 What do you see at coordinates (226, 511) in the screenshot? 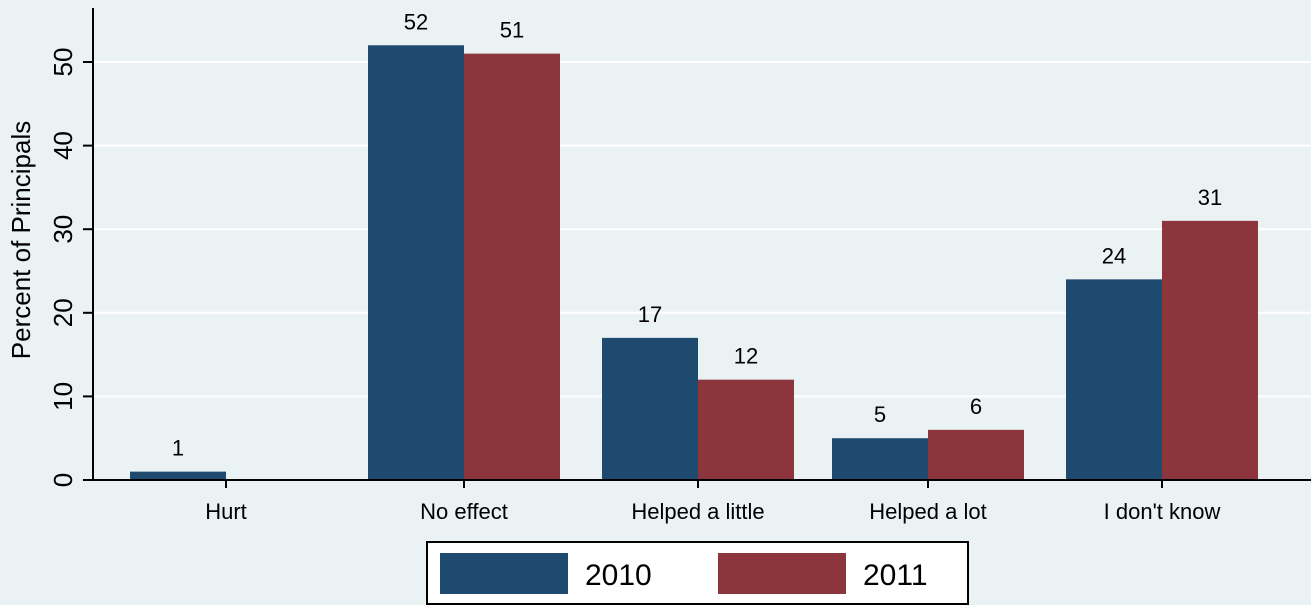
I see `x-category-label: Hurt` at bounding box center [226, 511].